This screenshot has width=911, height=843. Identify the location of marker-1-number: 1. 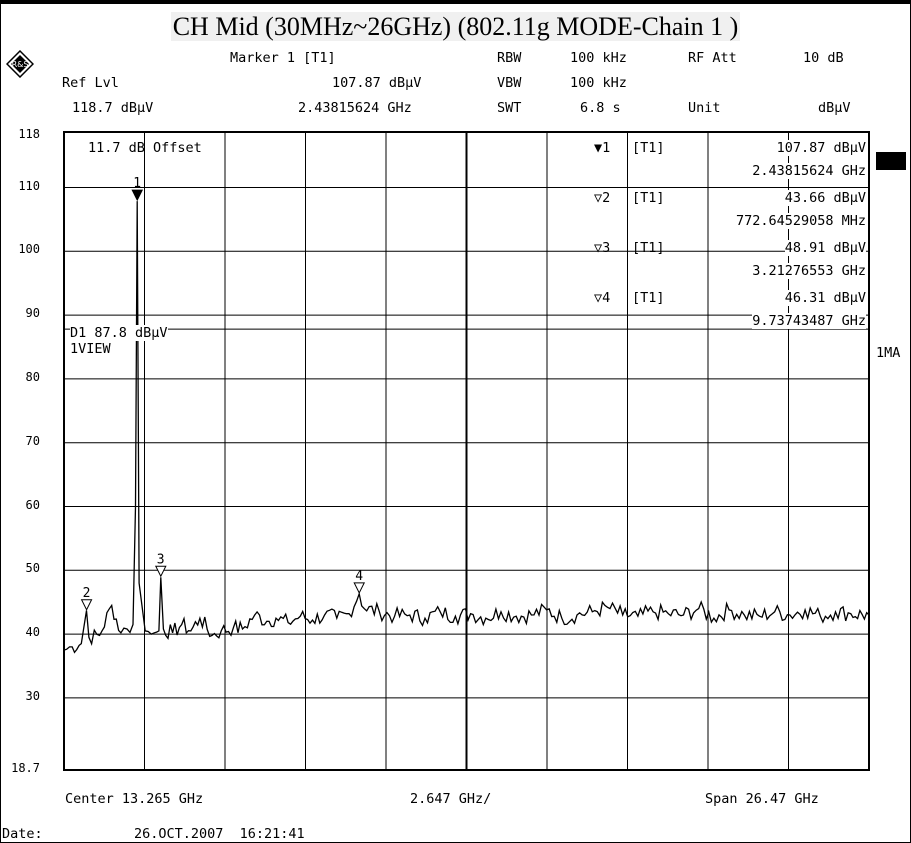
(137, 183).